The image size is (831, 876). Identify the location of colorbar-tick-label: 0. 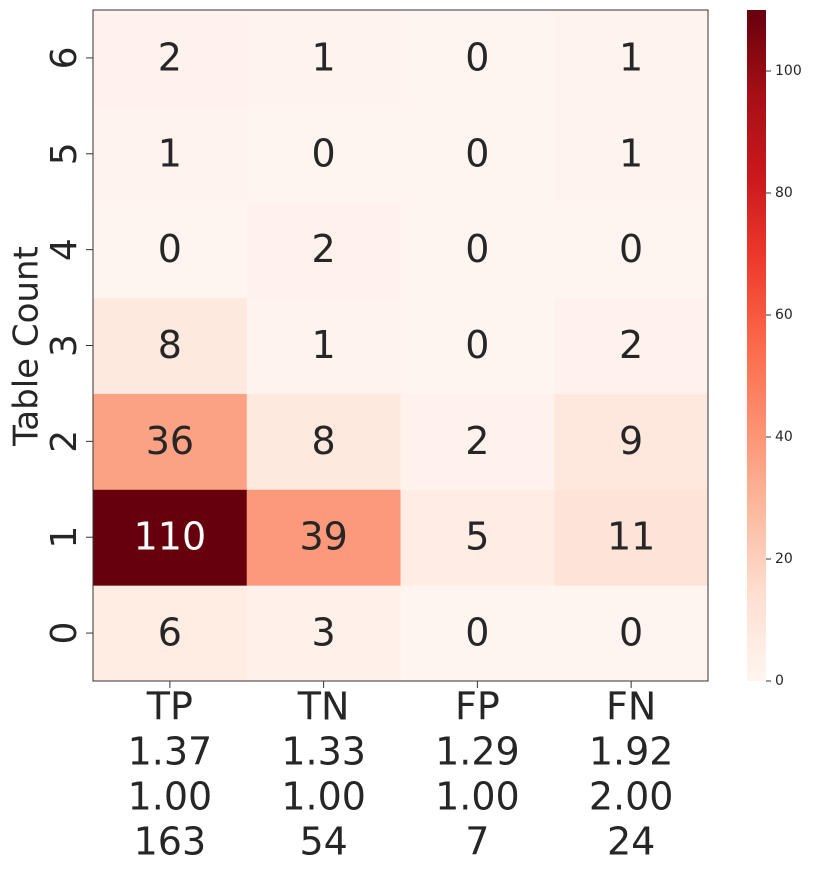
(779, 681).